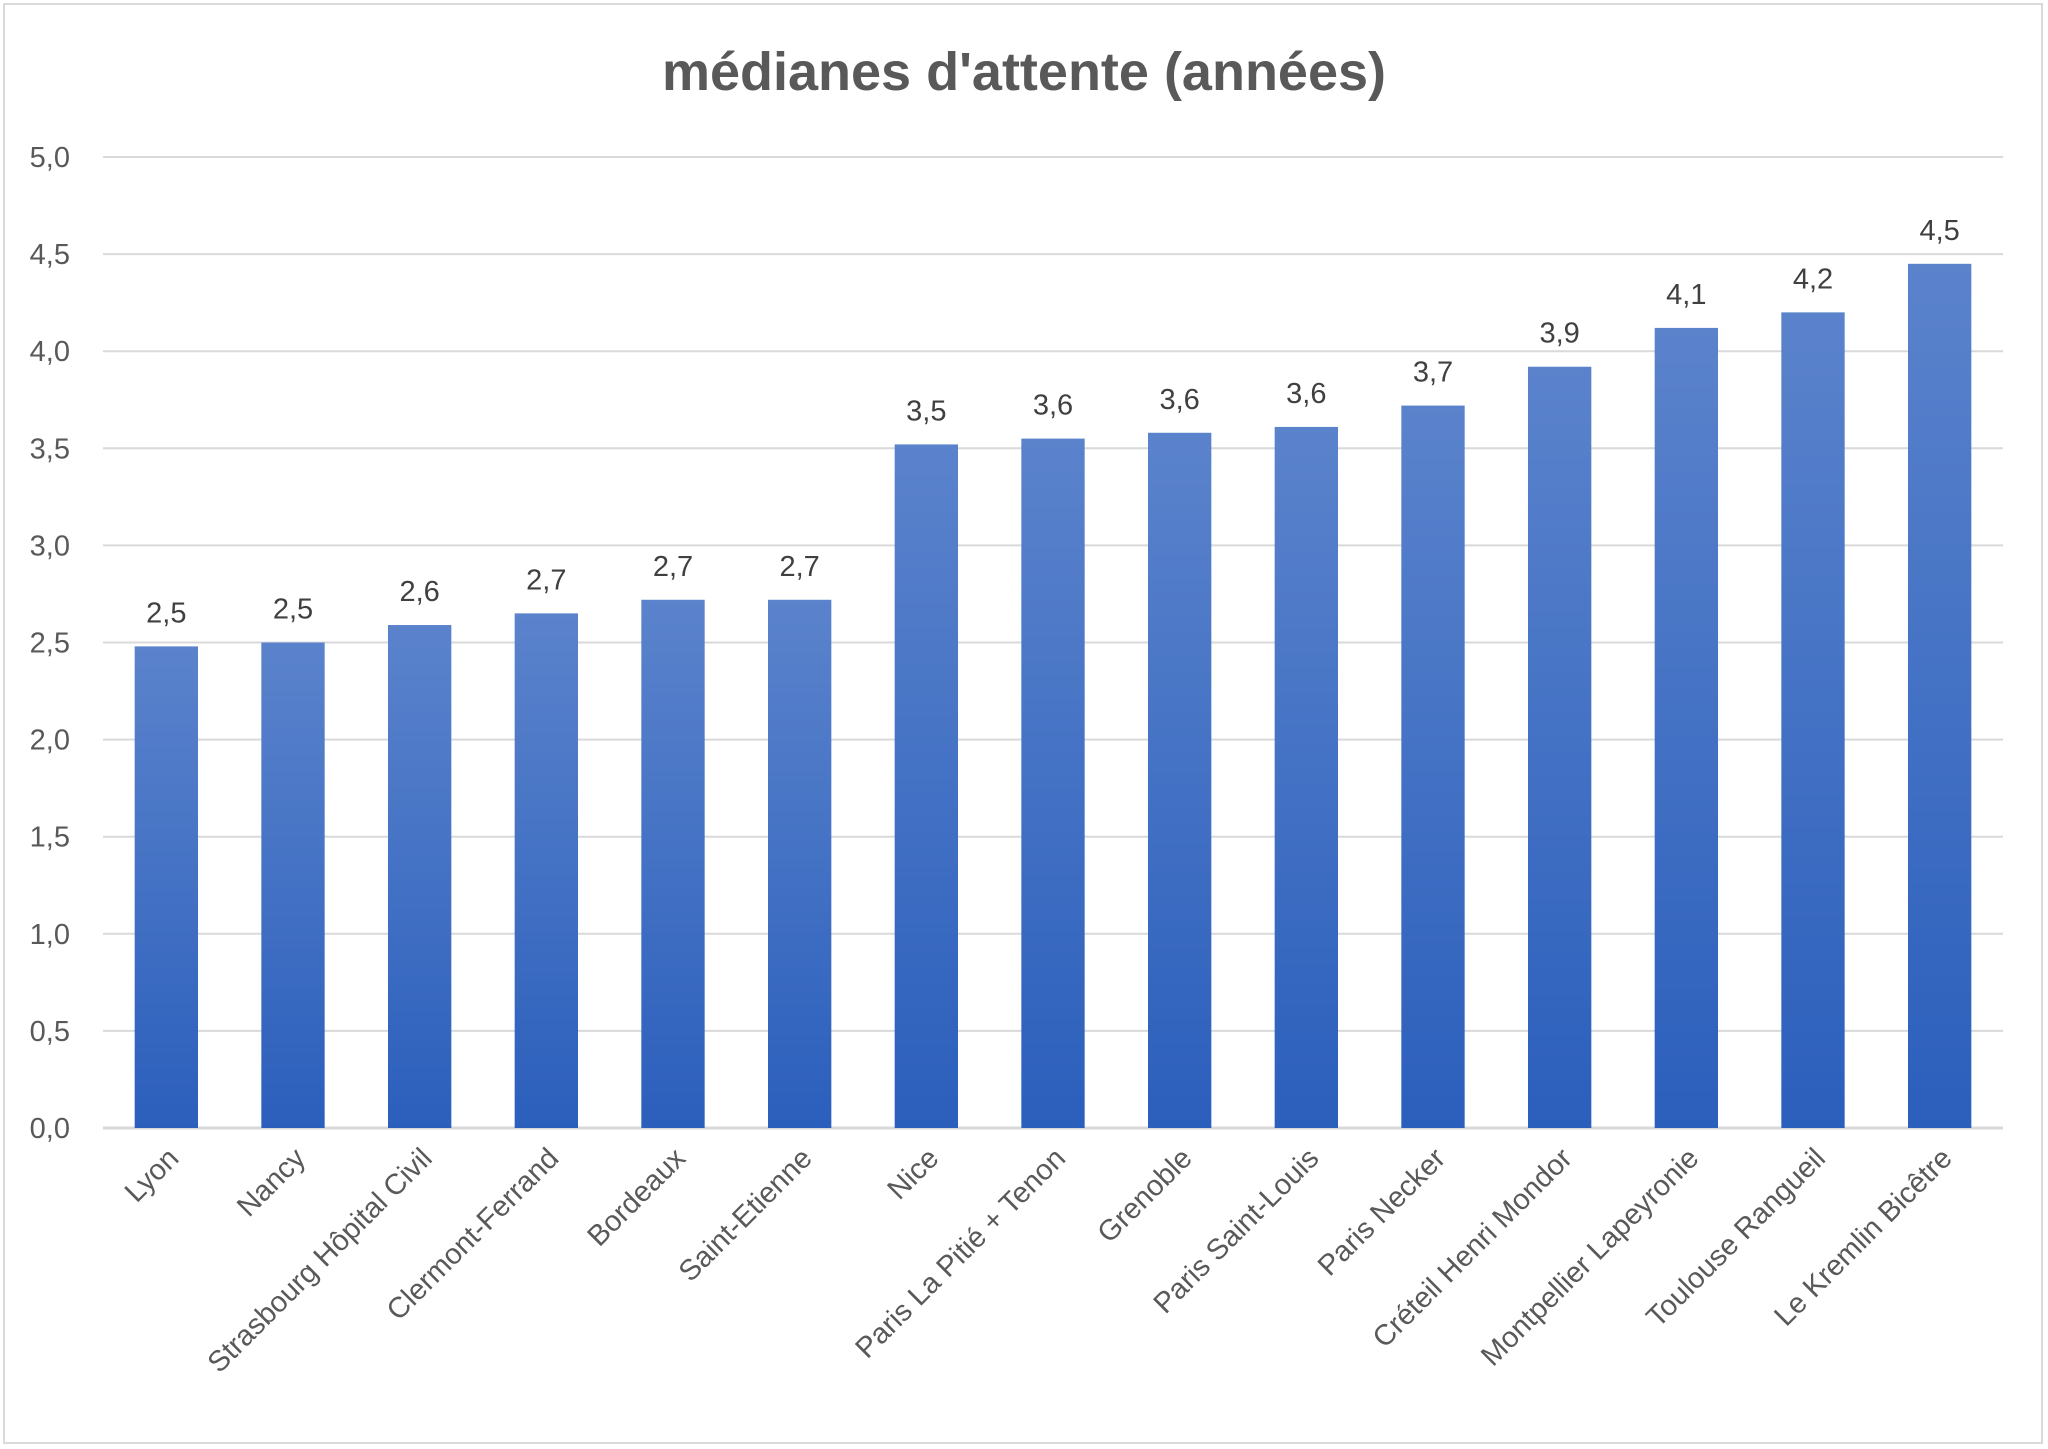 The image size is (2048, 1449). Describe the element at coordinates (1560, 334) in the screenshot. I see `data-label: 3,9` at that location.